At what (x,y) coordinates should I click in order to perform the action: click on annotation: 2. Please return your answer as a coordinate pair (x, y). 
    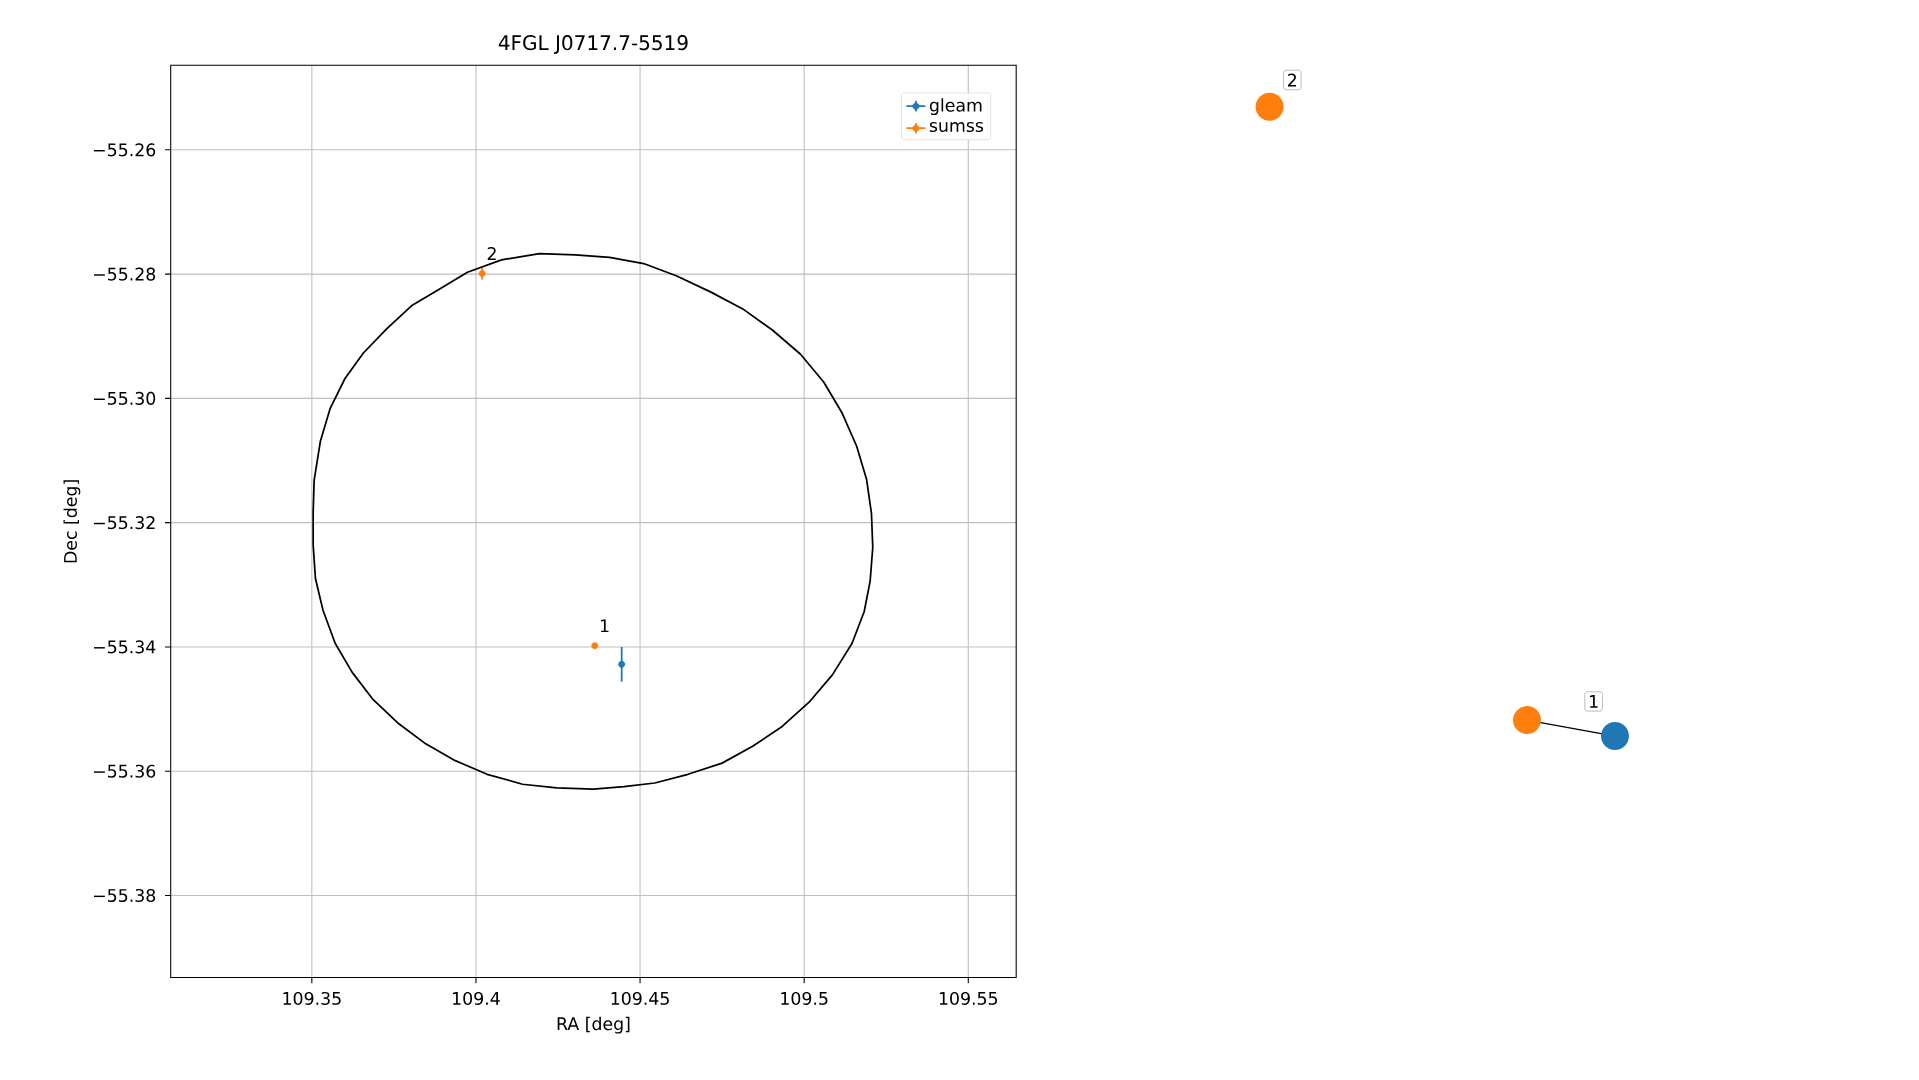
    Looking at the image, I should click on (491, 253).